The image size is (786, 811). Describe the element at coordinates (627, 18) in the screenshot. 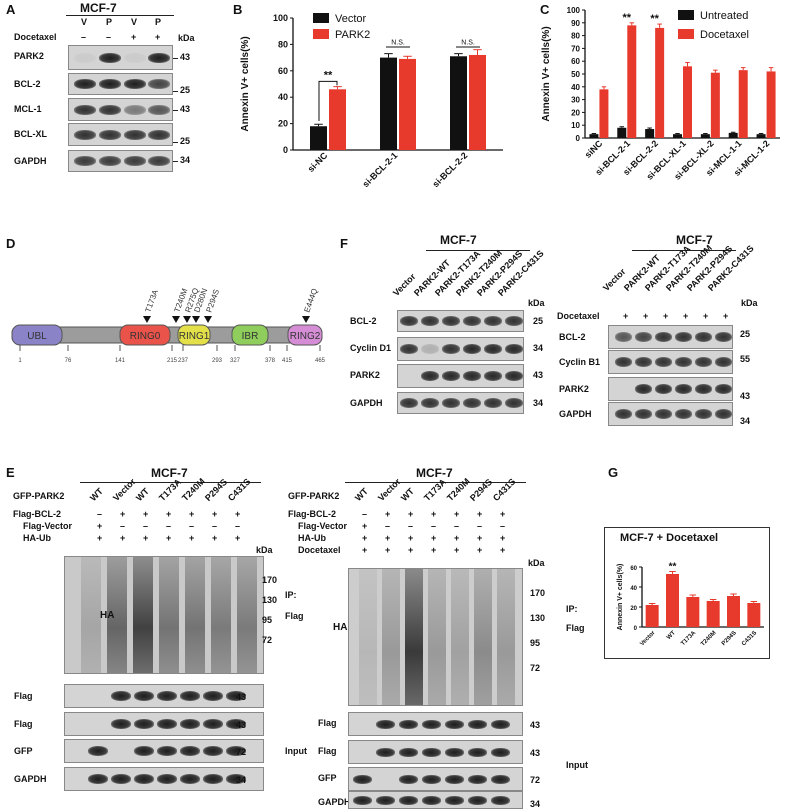

I see `significance-mark: **` at that location.